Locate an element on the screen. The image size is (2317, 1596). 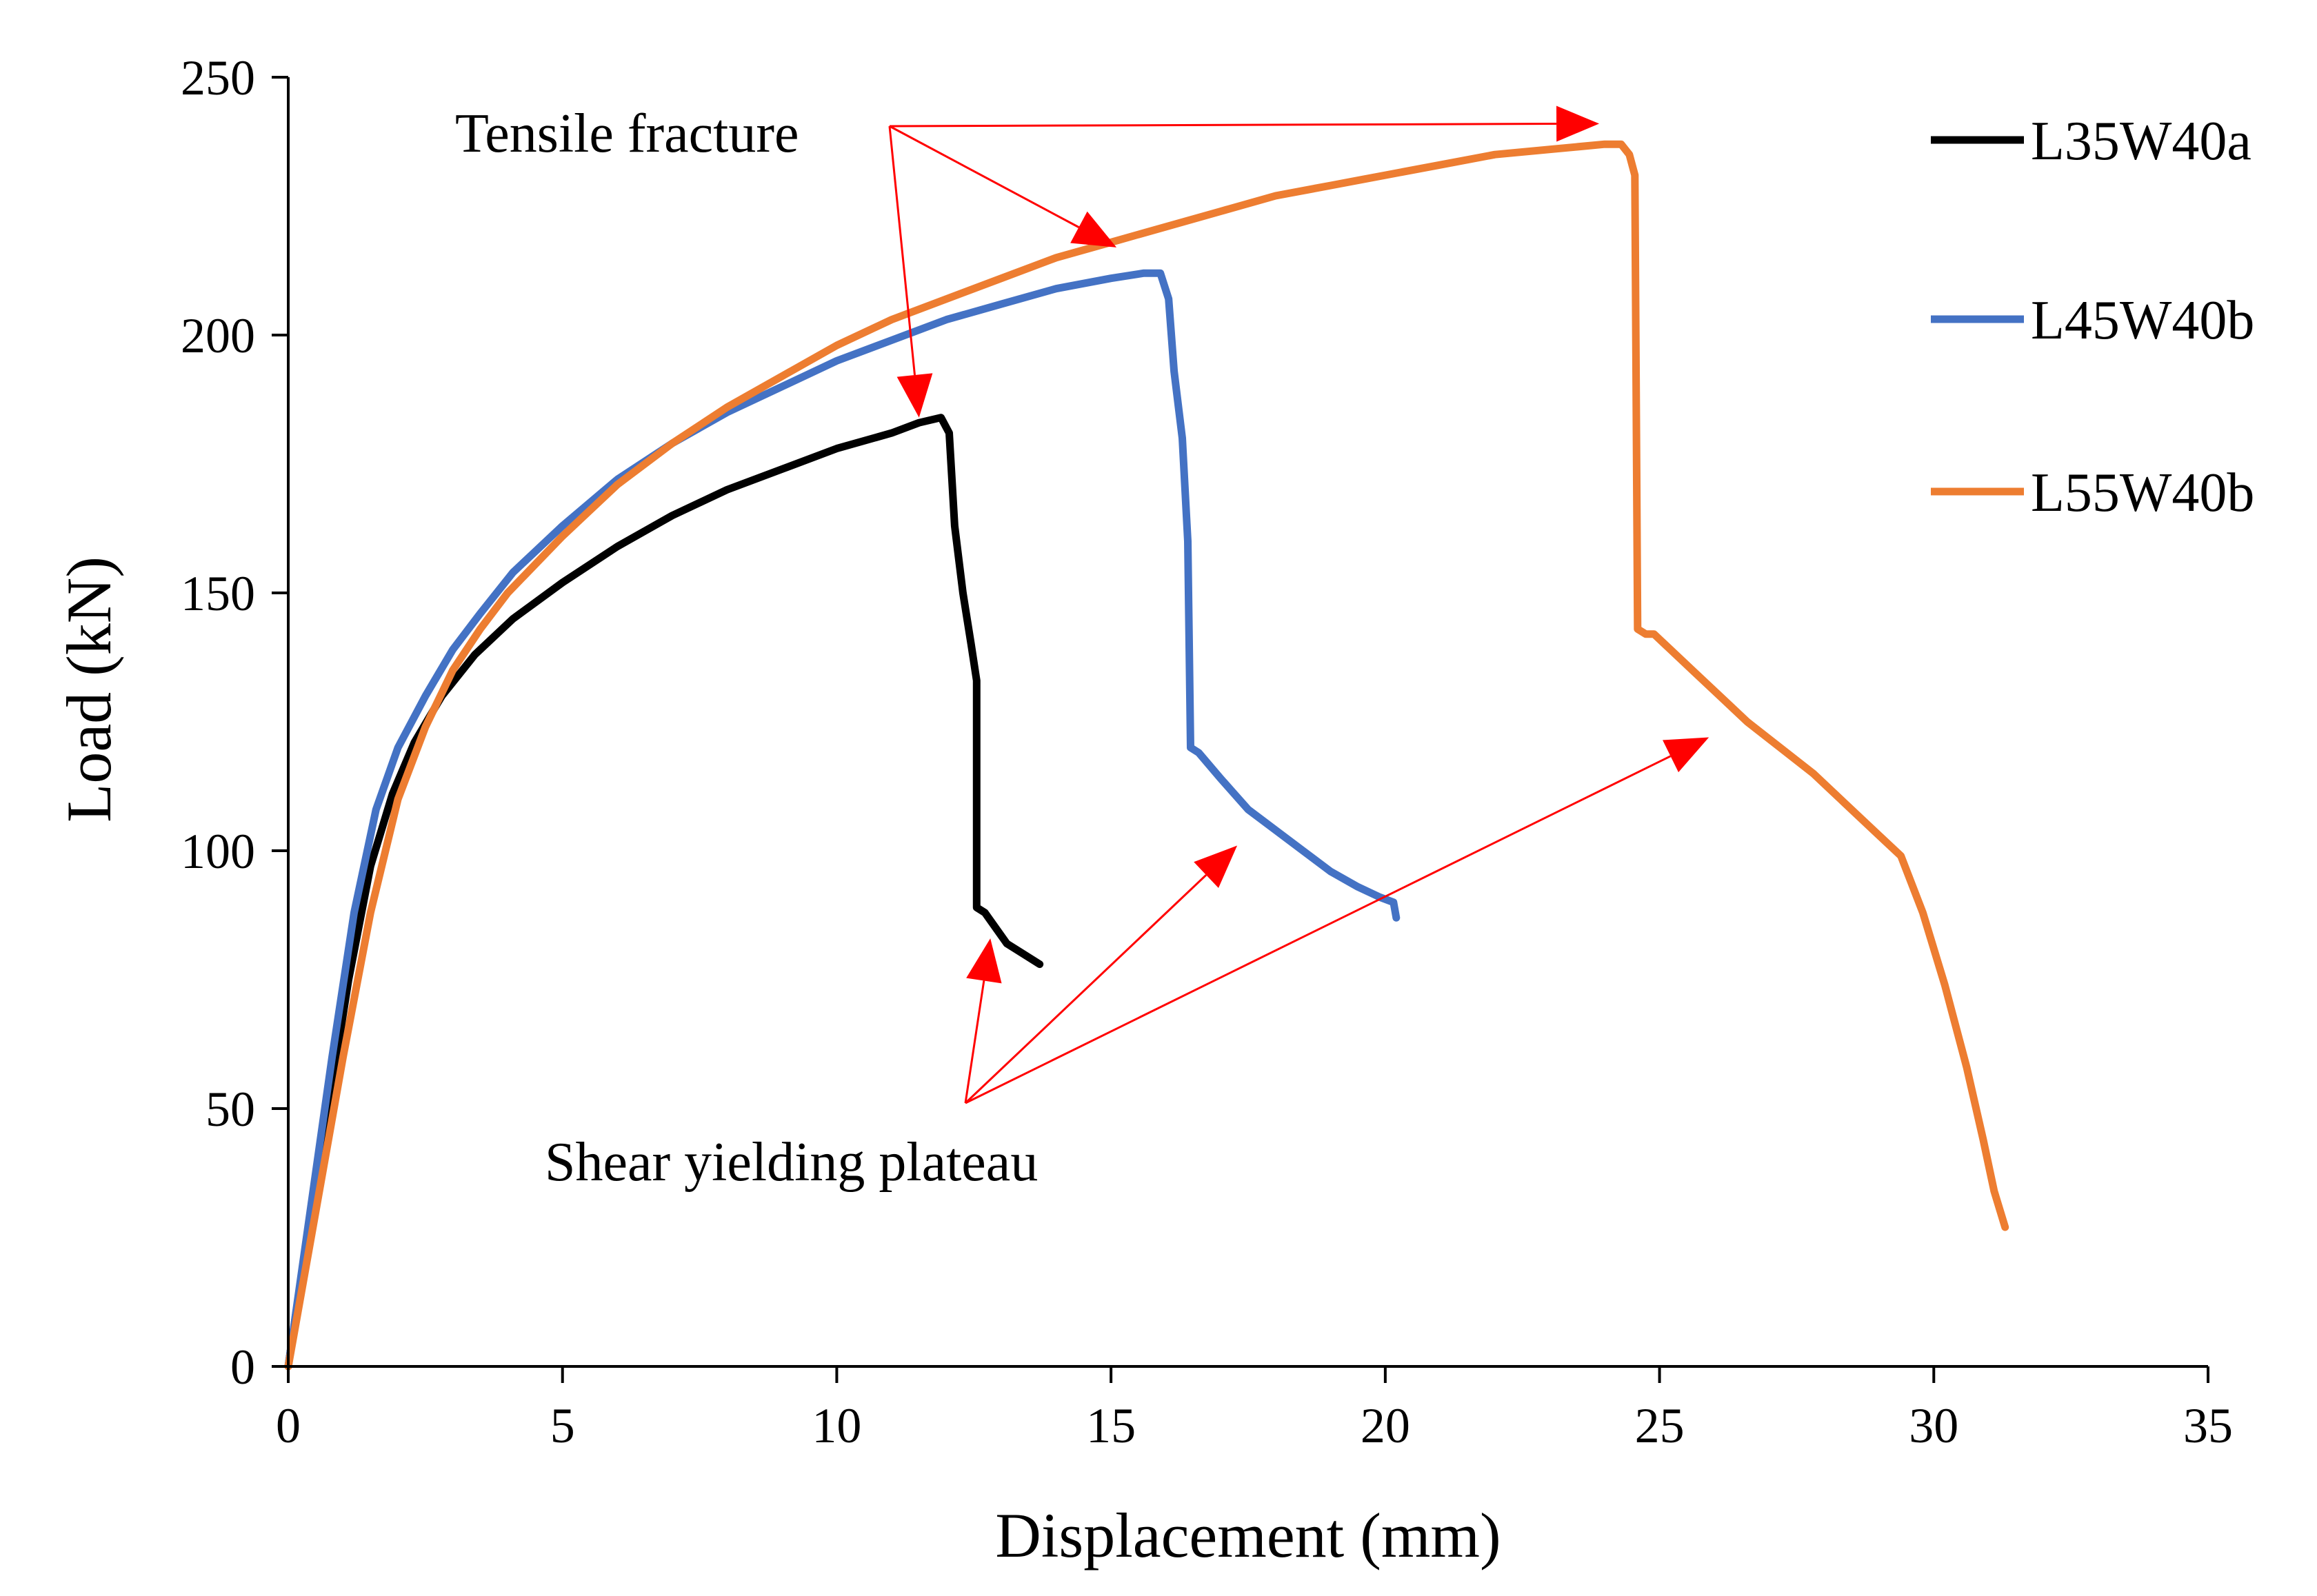
x-tick-label: 30 is located at coordinates (1933, 1425).